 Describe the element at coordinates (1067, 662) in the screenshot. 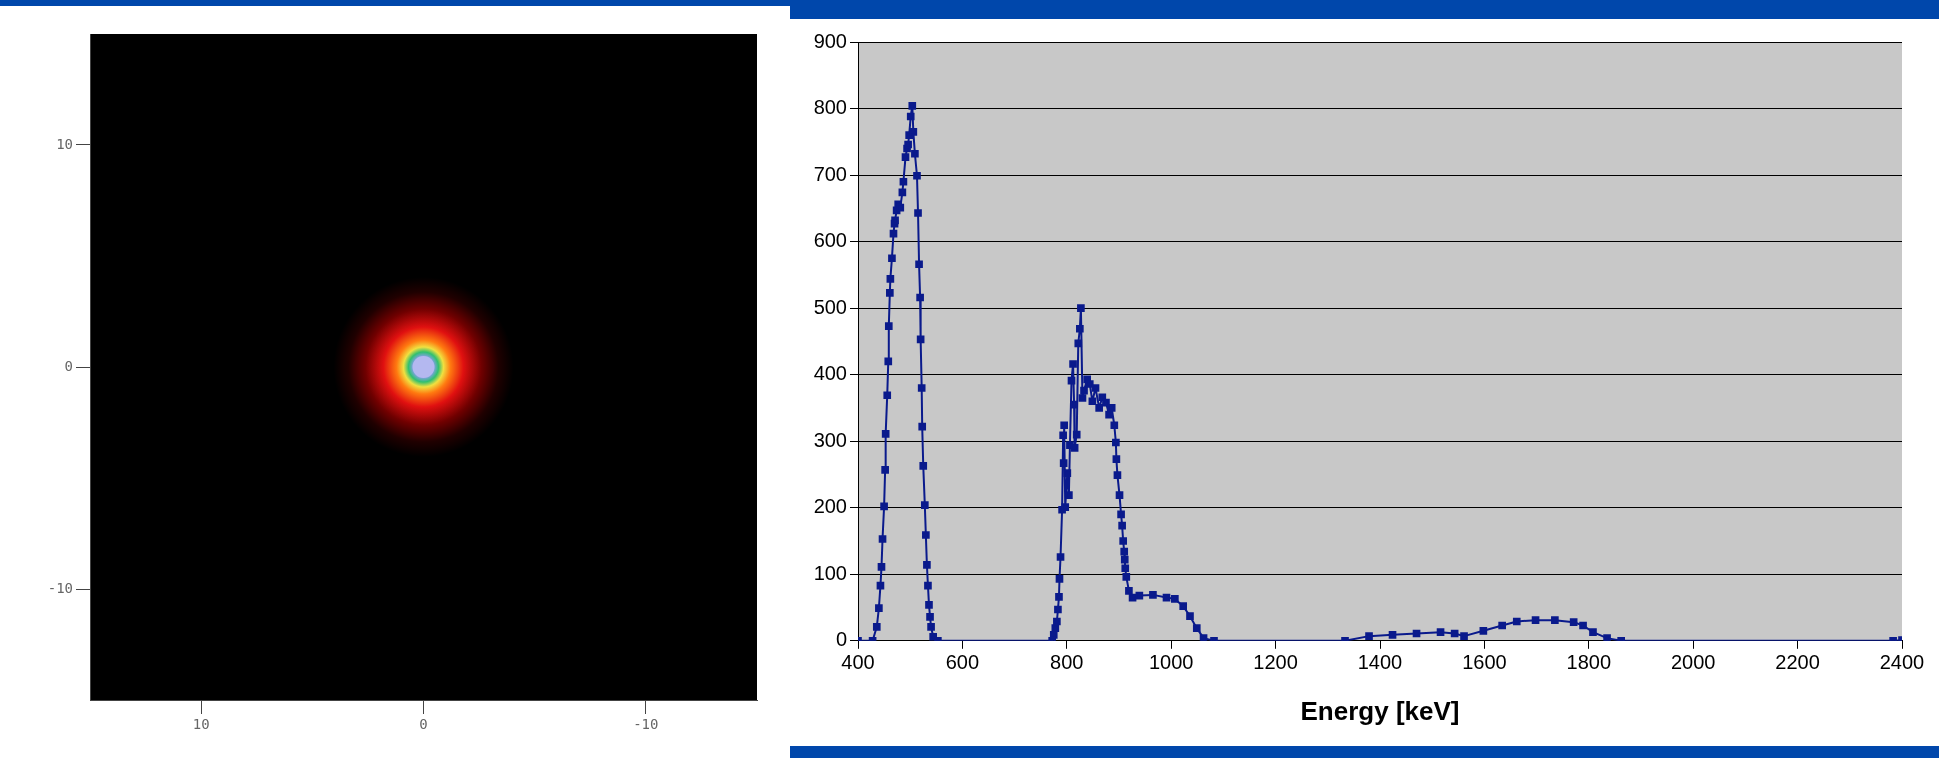

I see `x-tick-label: 800` at that location.